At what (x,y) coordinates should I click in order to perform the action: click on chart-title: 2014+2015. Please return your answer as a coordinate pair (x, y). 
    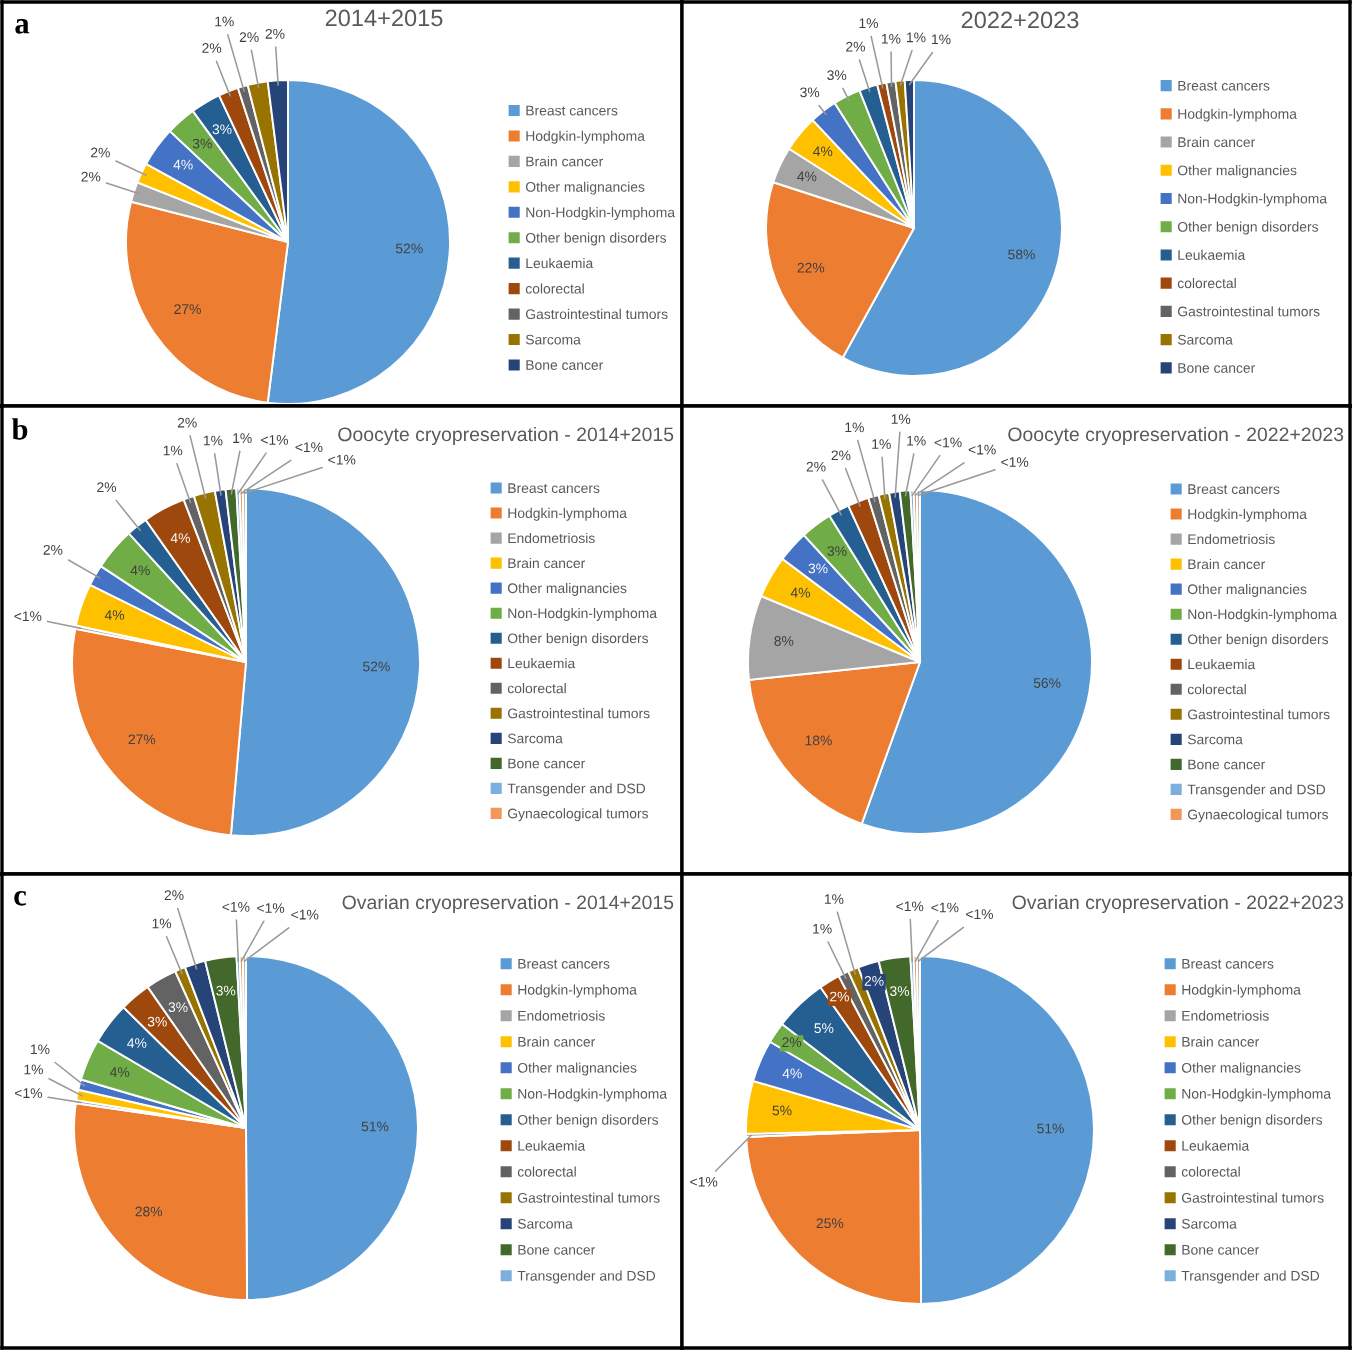
    Looking at the image, I should click on (384, 18).